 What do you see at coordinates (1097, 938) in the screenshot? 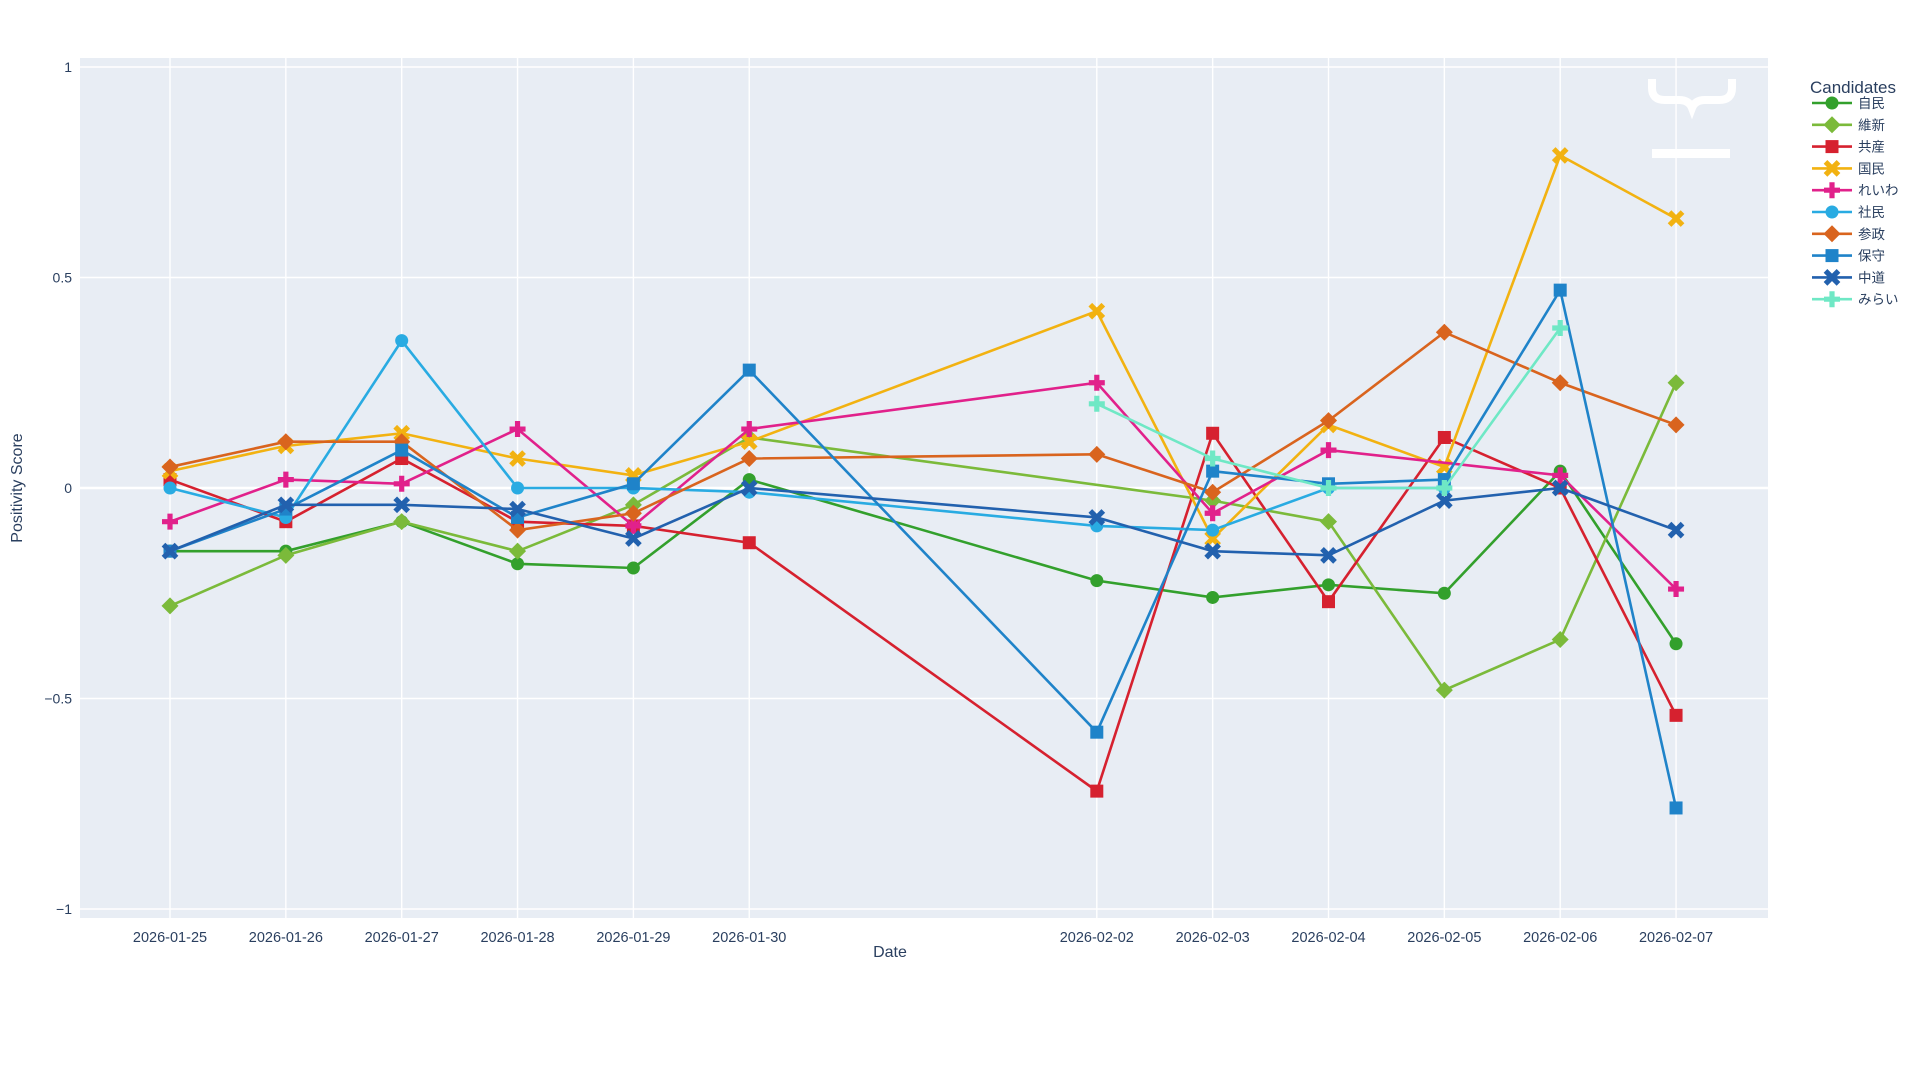
I see `x-tick-label: 2026-02-02` at bounding box center [1097, 938].